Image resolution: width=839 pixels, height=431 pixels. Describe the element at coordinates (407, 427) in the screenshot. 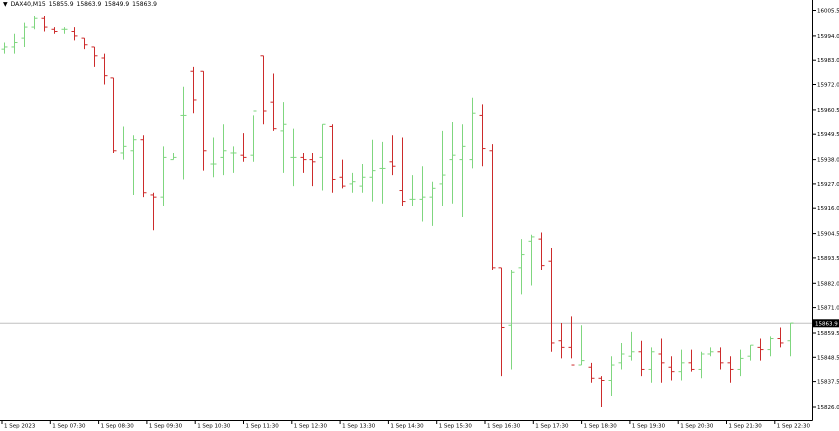

I see `x-tick-label: 1 Sep 14:30` at that location.